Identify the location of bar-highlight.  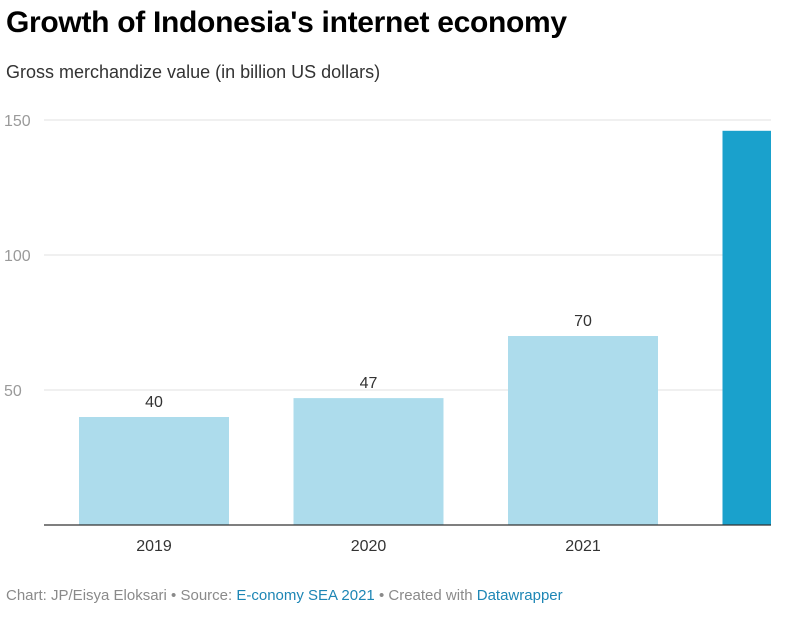
(746, 328).